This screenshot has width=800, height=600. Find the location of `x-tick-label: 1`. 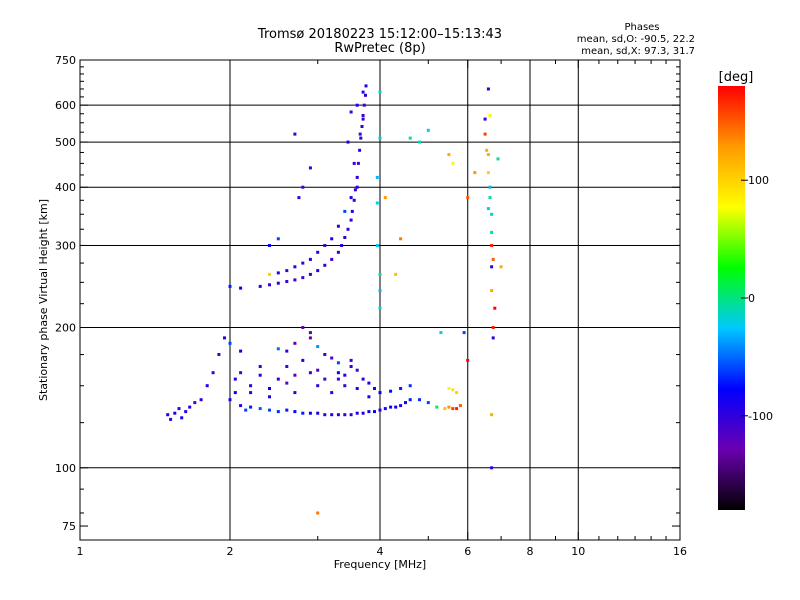

x-tick-label: 1 is located at coordinates (80, 551).